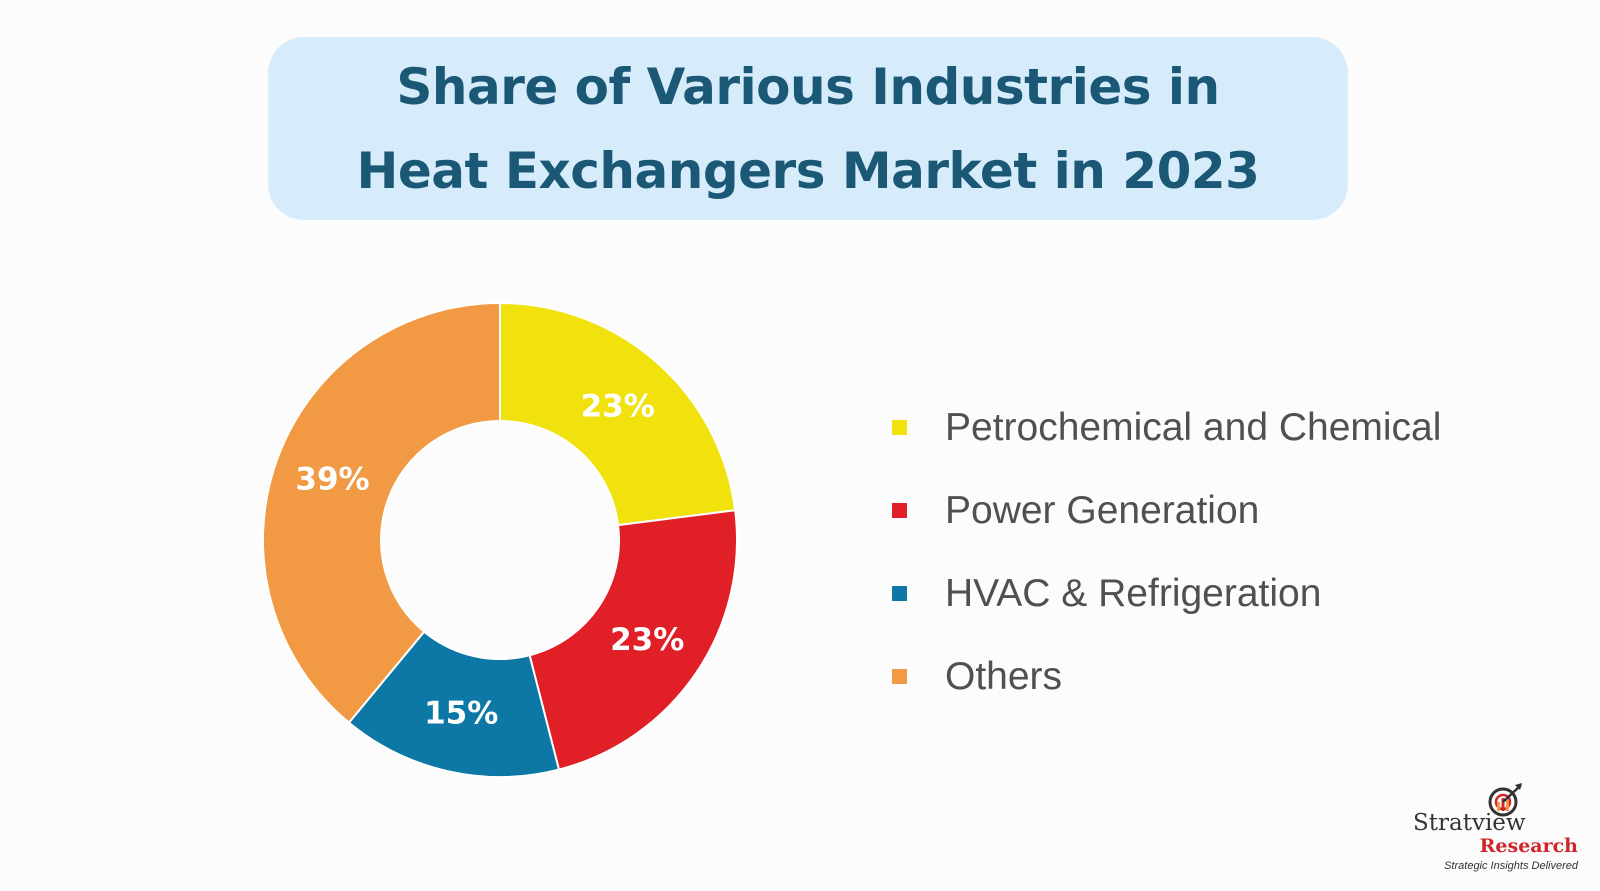 The height and width of the screenshot is (891, 1600). I want to click on slice-power-generation, so click(633, 640).